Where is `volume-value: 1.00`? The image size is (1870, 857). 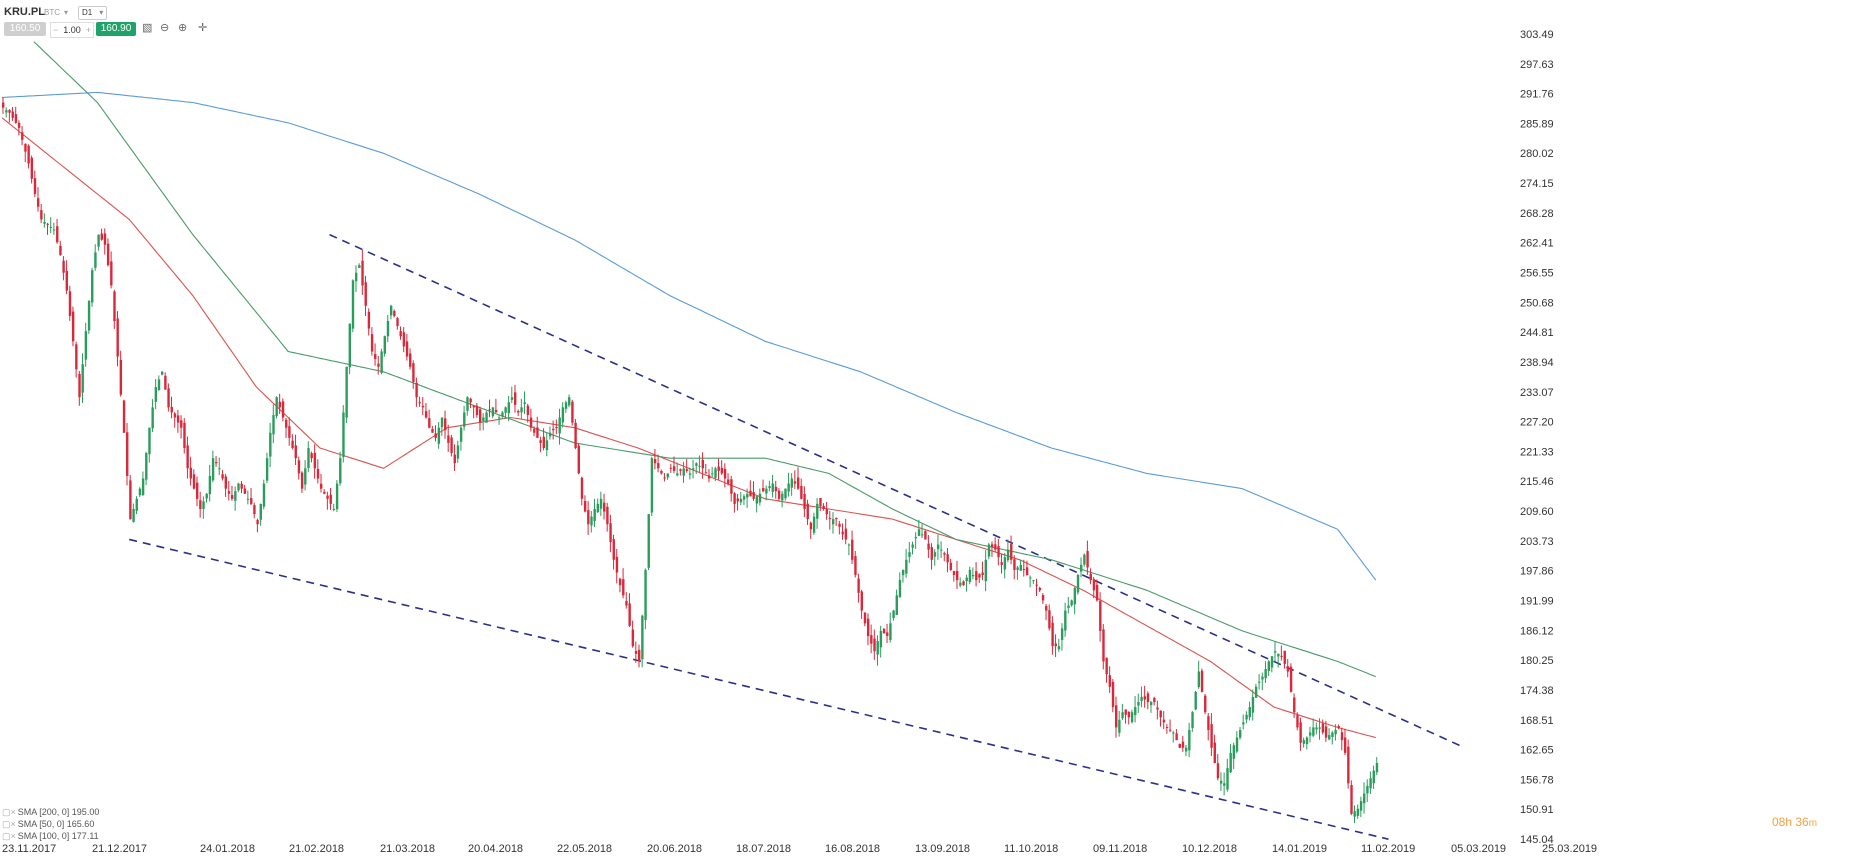
volume-value: 1.00 is located at coordinates (72, 30).